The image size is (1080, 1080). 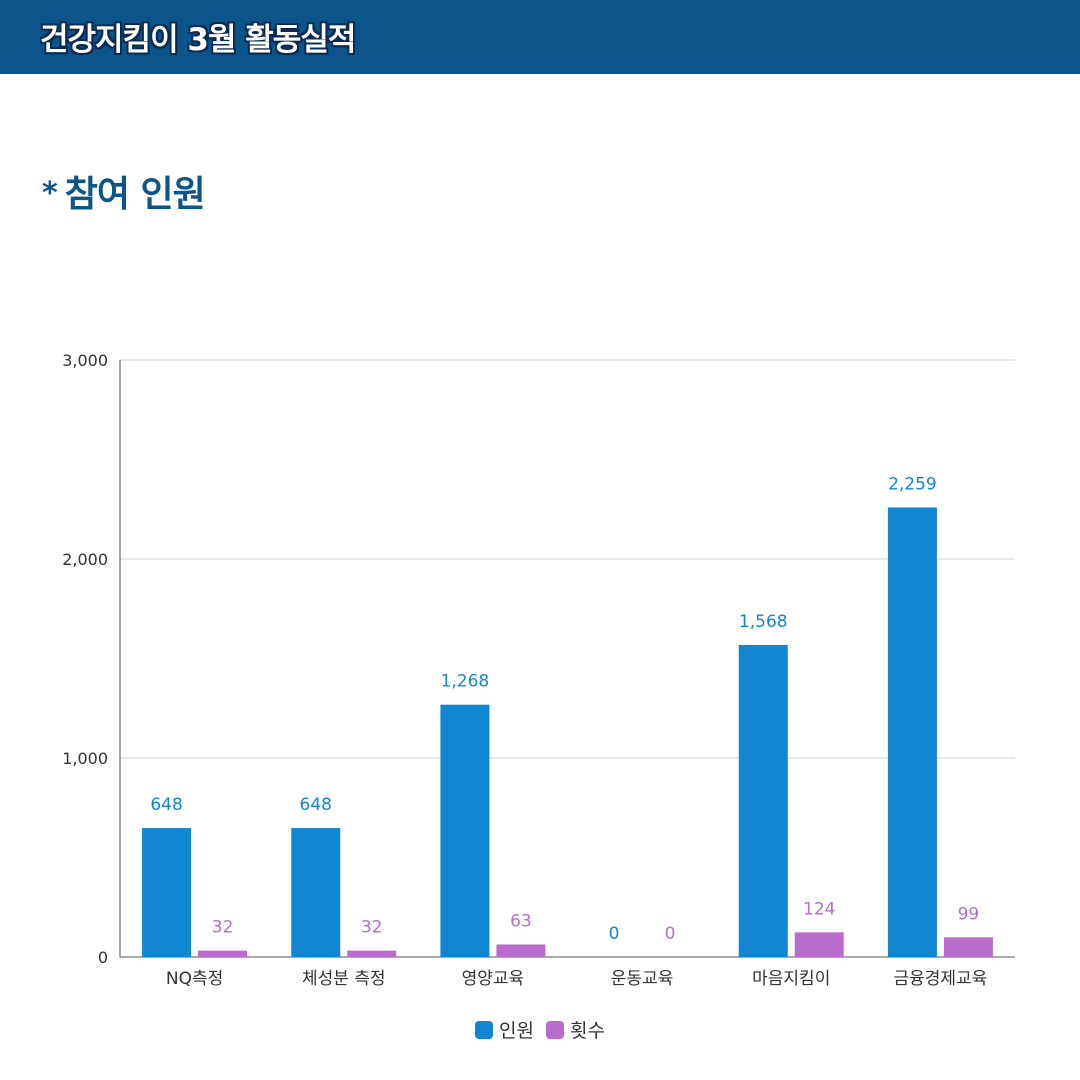 What do you see at coordinates (194, 979) in the screenshot?
I see `x-tick-label-0: NQ측정` at bounding box center [194, 979].